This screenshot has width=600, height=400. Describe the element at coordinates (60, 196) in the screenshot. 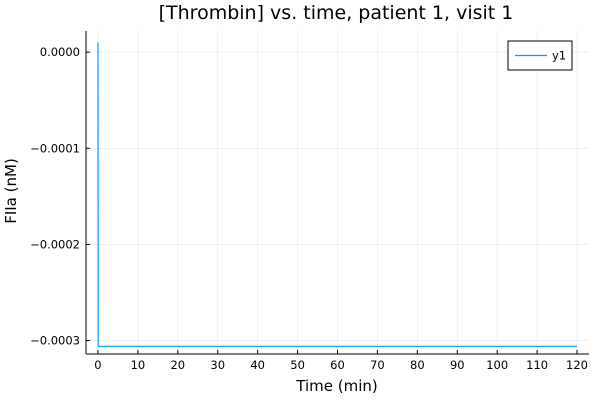

I see `y-ticks: −0.0003 −0.0002 −0.0001 0.0000` at that location.